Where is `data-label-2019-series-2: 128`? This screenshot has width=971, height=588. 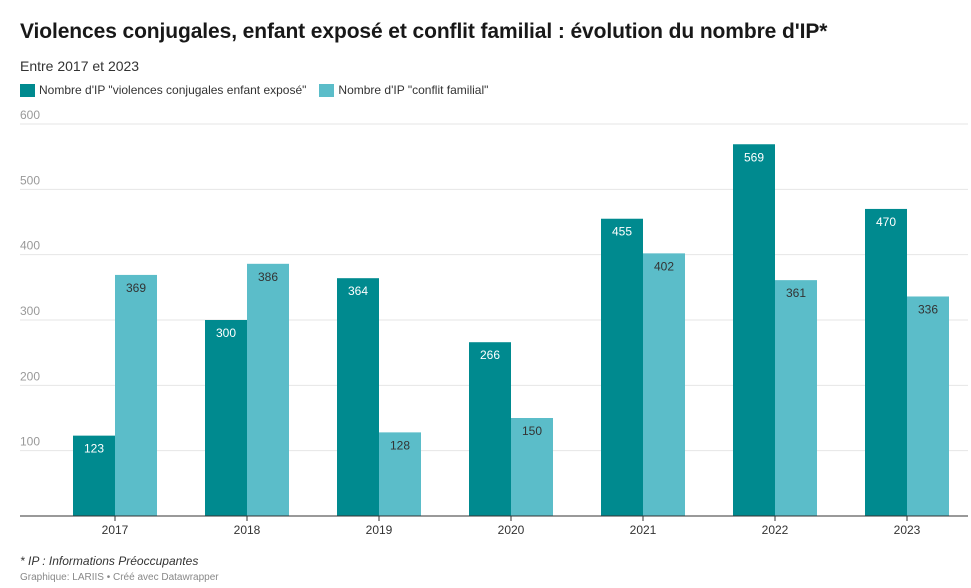 data-label-2019-series-2: 128 is located at coordinates (400, 445).